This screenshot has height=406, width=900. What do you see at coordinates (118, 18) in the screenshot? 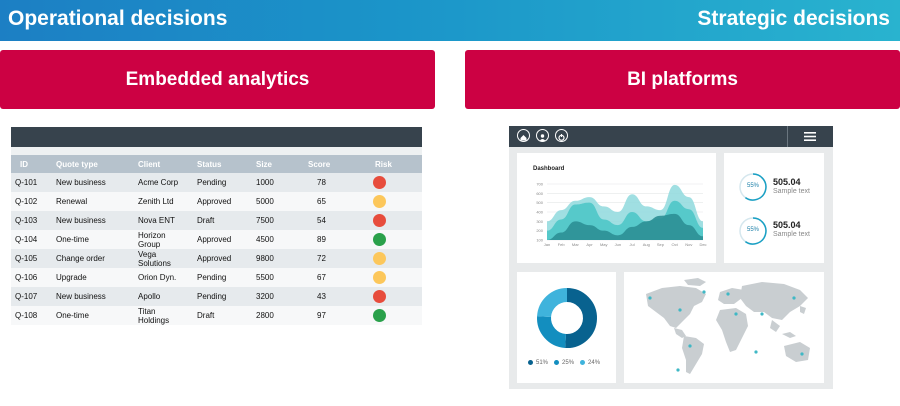
I see `operational-decisions-title: Operational decisions` at bounding box center [118, 18].